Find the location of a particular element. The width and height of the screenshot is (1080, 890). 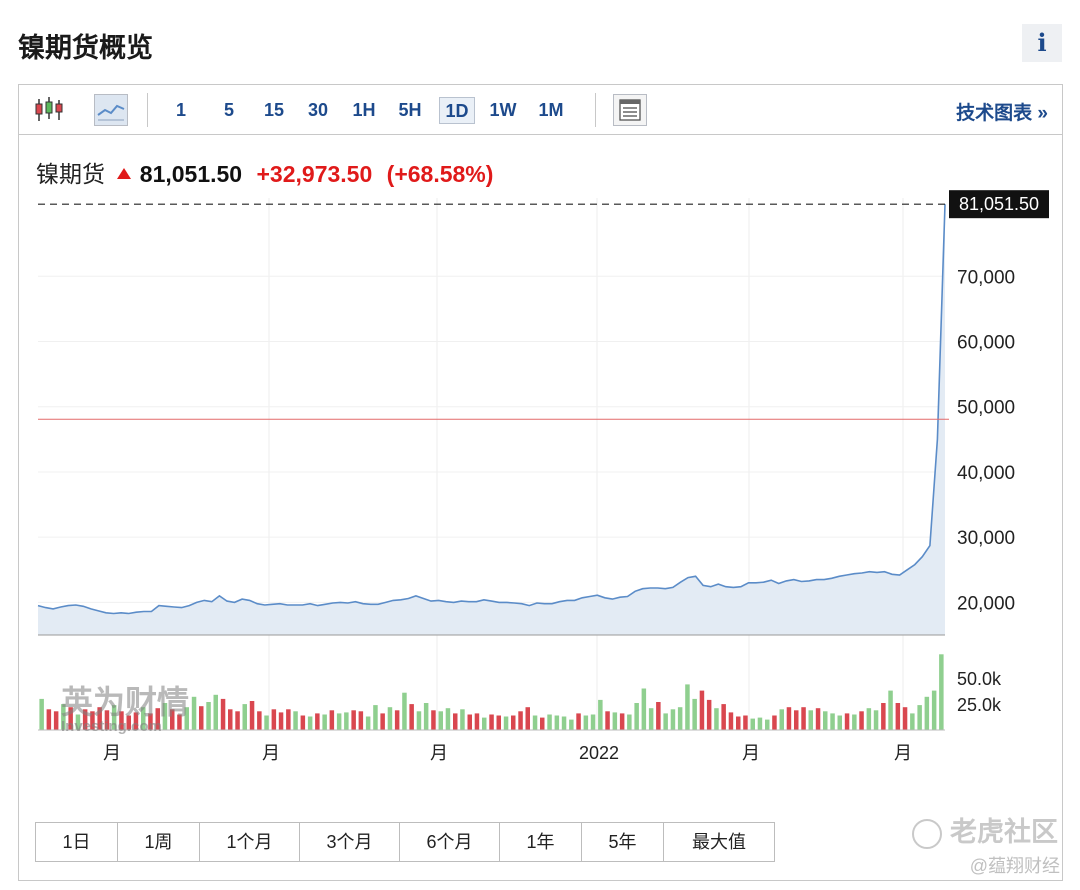

info-button: i is located at coordinates (1042, 43).